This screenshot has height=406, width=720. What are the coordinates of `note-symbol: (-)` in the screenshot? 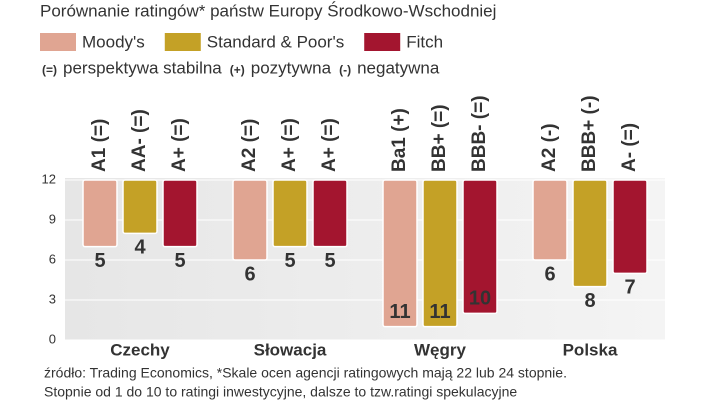 It's located at (345, 70).